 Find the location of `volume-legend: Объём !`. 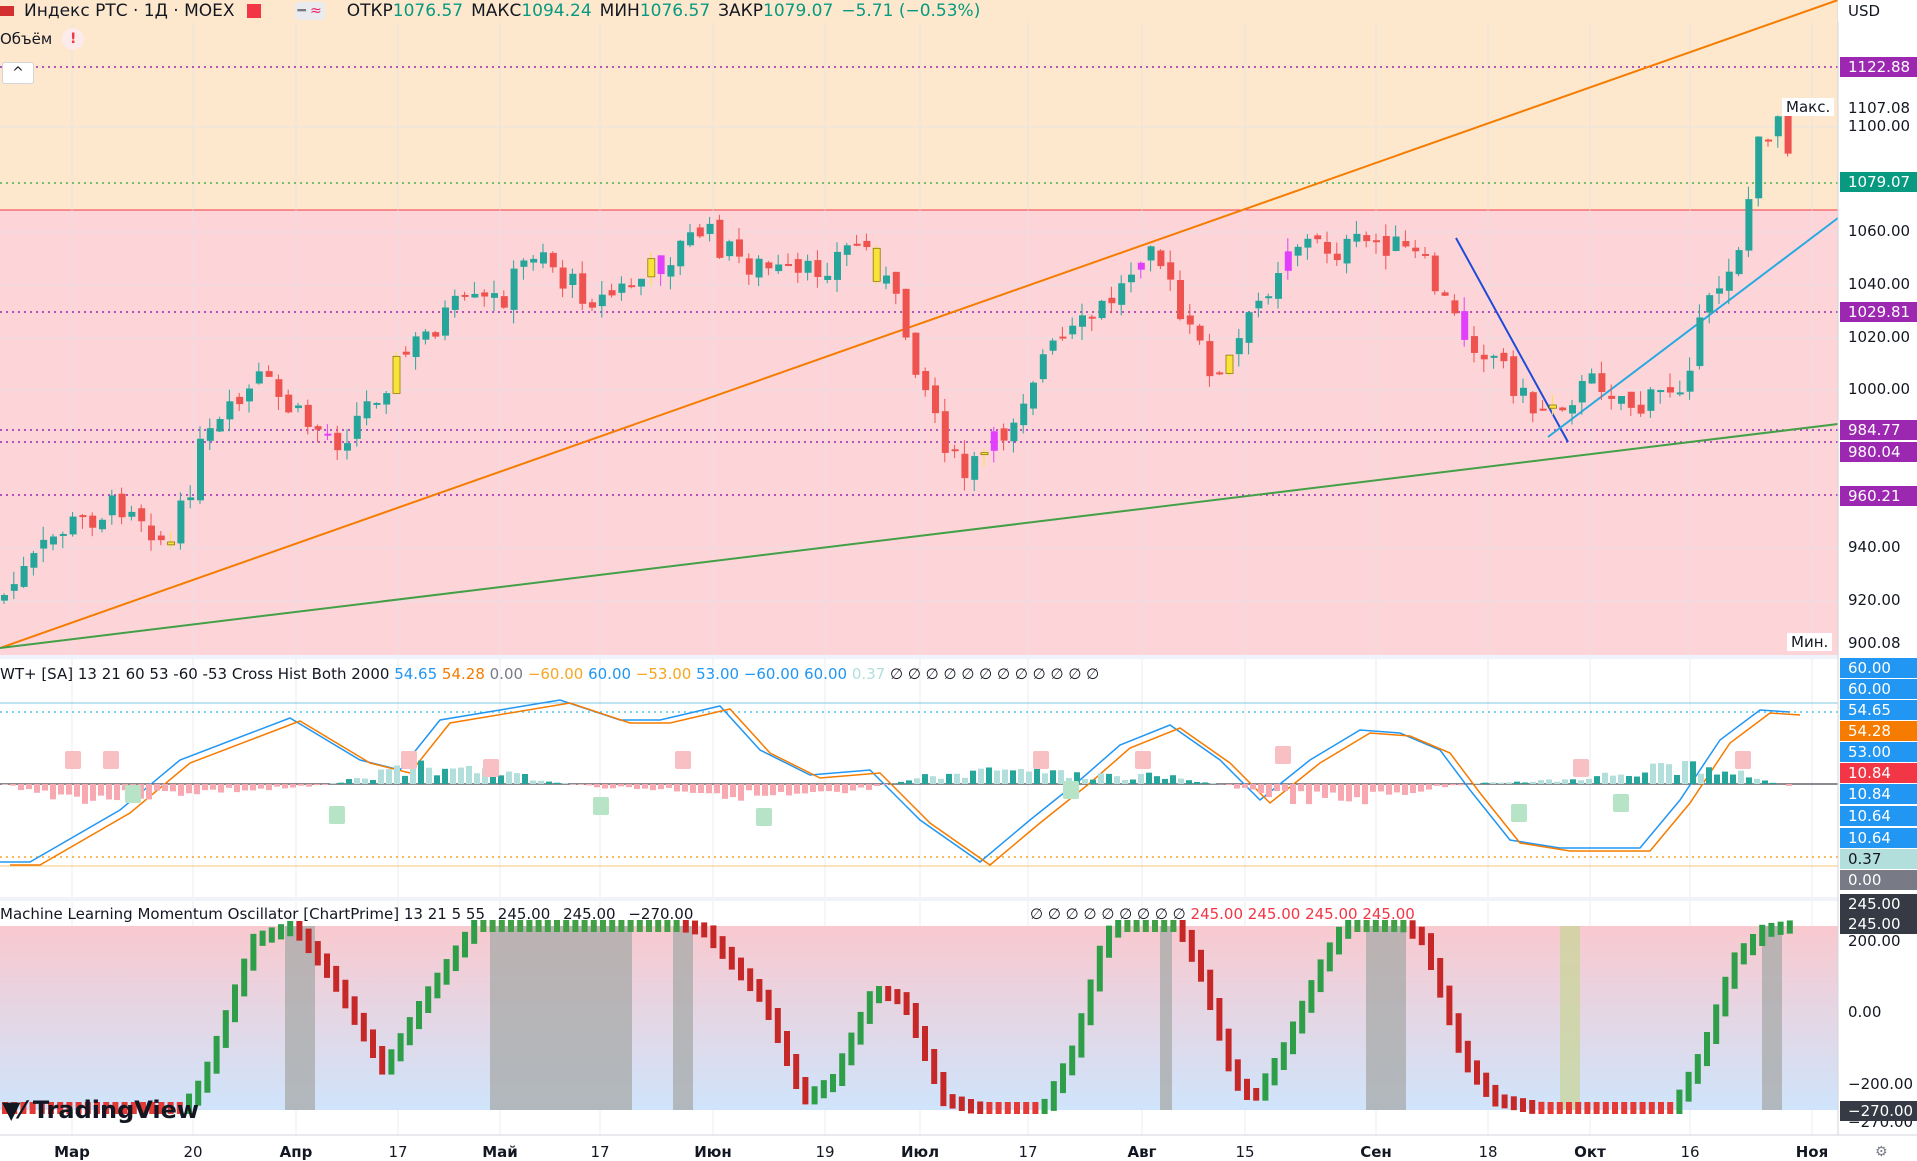

volume-legend: Объём ! is located at coordinates (42, 39).